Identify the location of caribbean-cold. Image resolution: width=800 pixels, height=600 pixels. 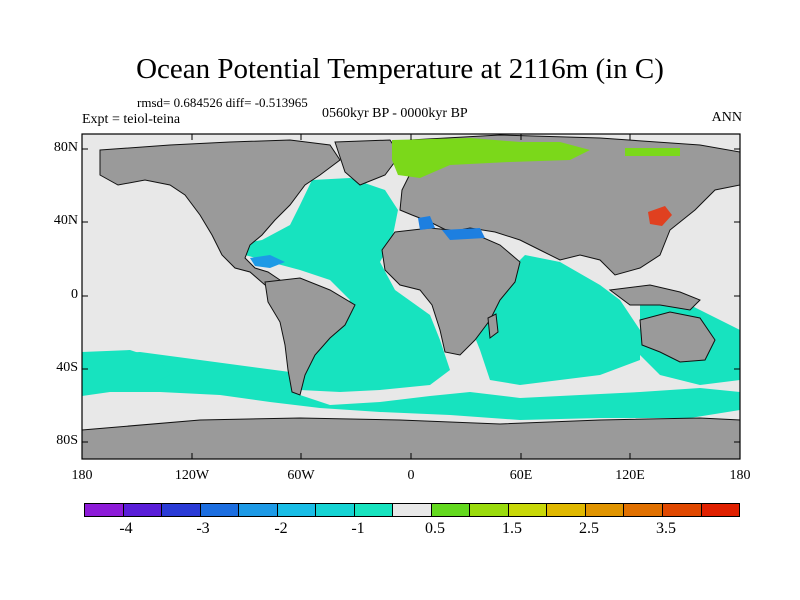
(267, 261).